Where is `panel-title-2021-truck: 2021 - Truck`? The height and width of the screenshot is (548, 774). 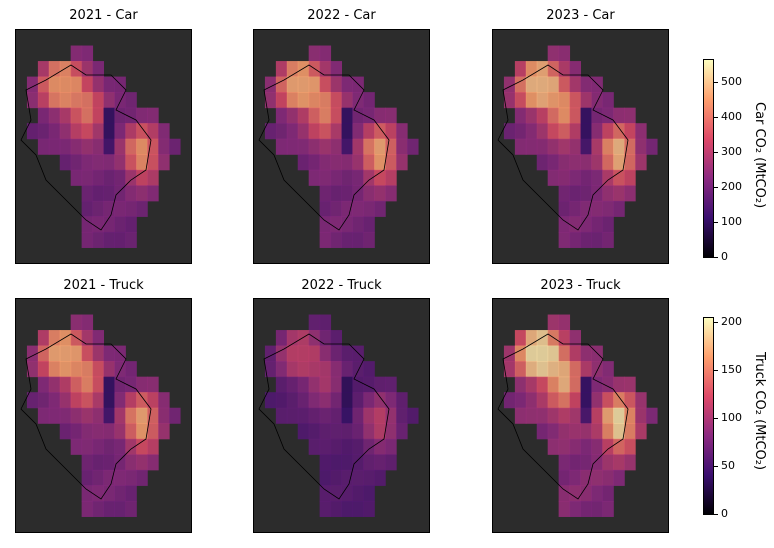 panel-title-2021-truck: 2021 - Truck is located at coordinates (103, 285).